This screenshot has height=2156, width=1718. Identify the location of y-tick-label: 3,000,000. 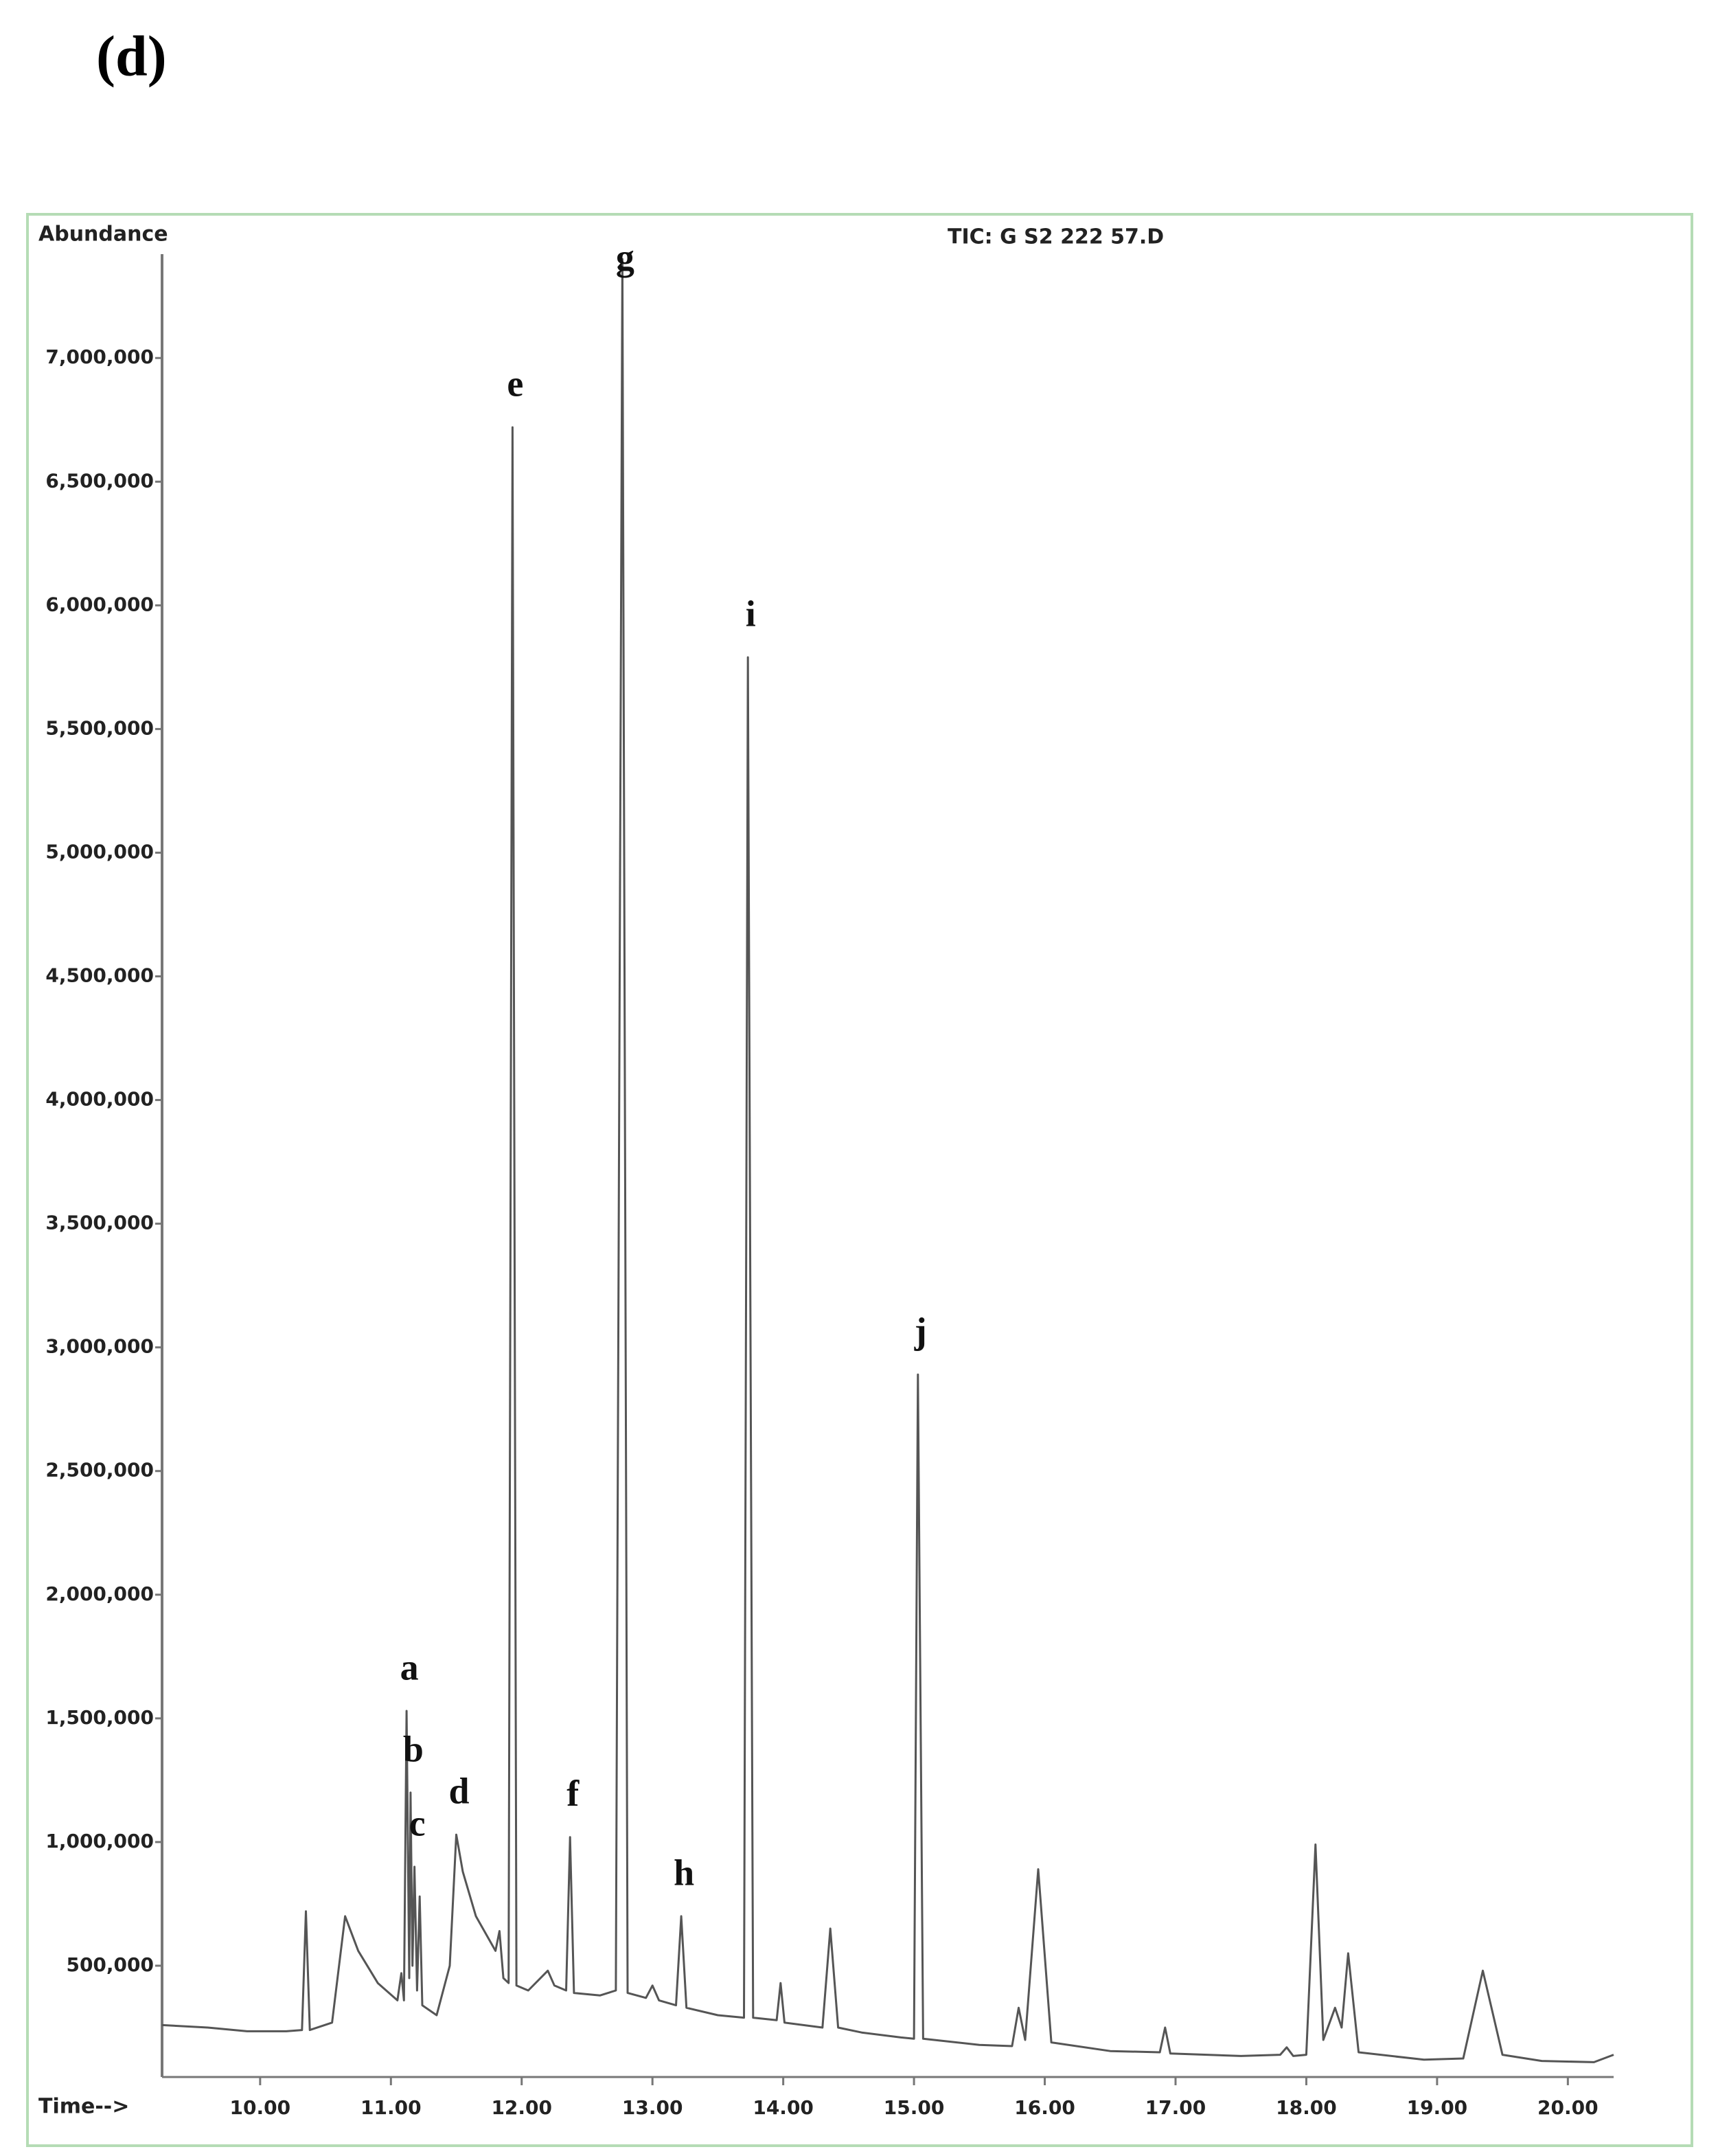
(99, 1346).